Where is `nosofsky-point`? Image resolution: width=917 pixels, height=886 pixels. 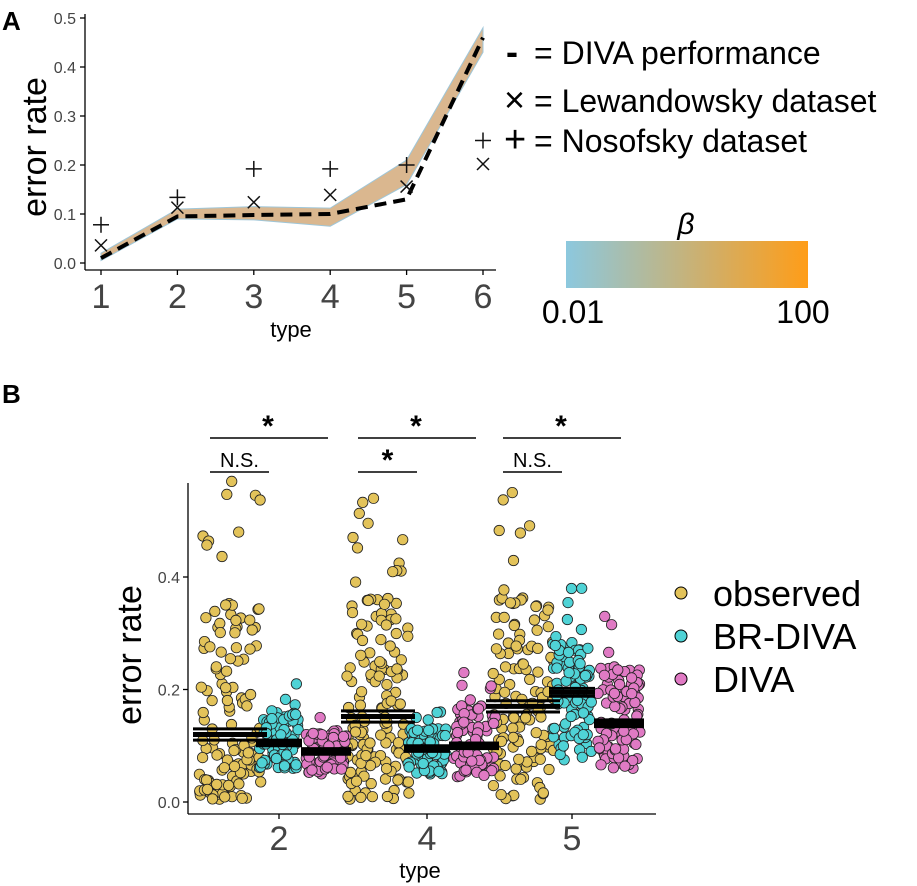
nosofsky-point is located at coordinates (101, 224).